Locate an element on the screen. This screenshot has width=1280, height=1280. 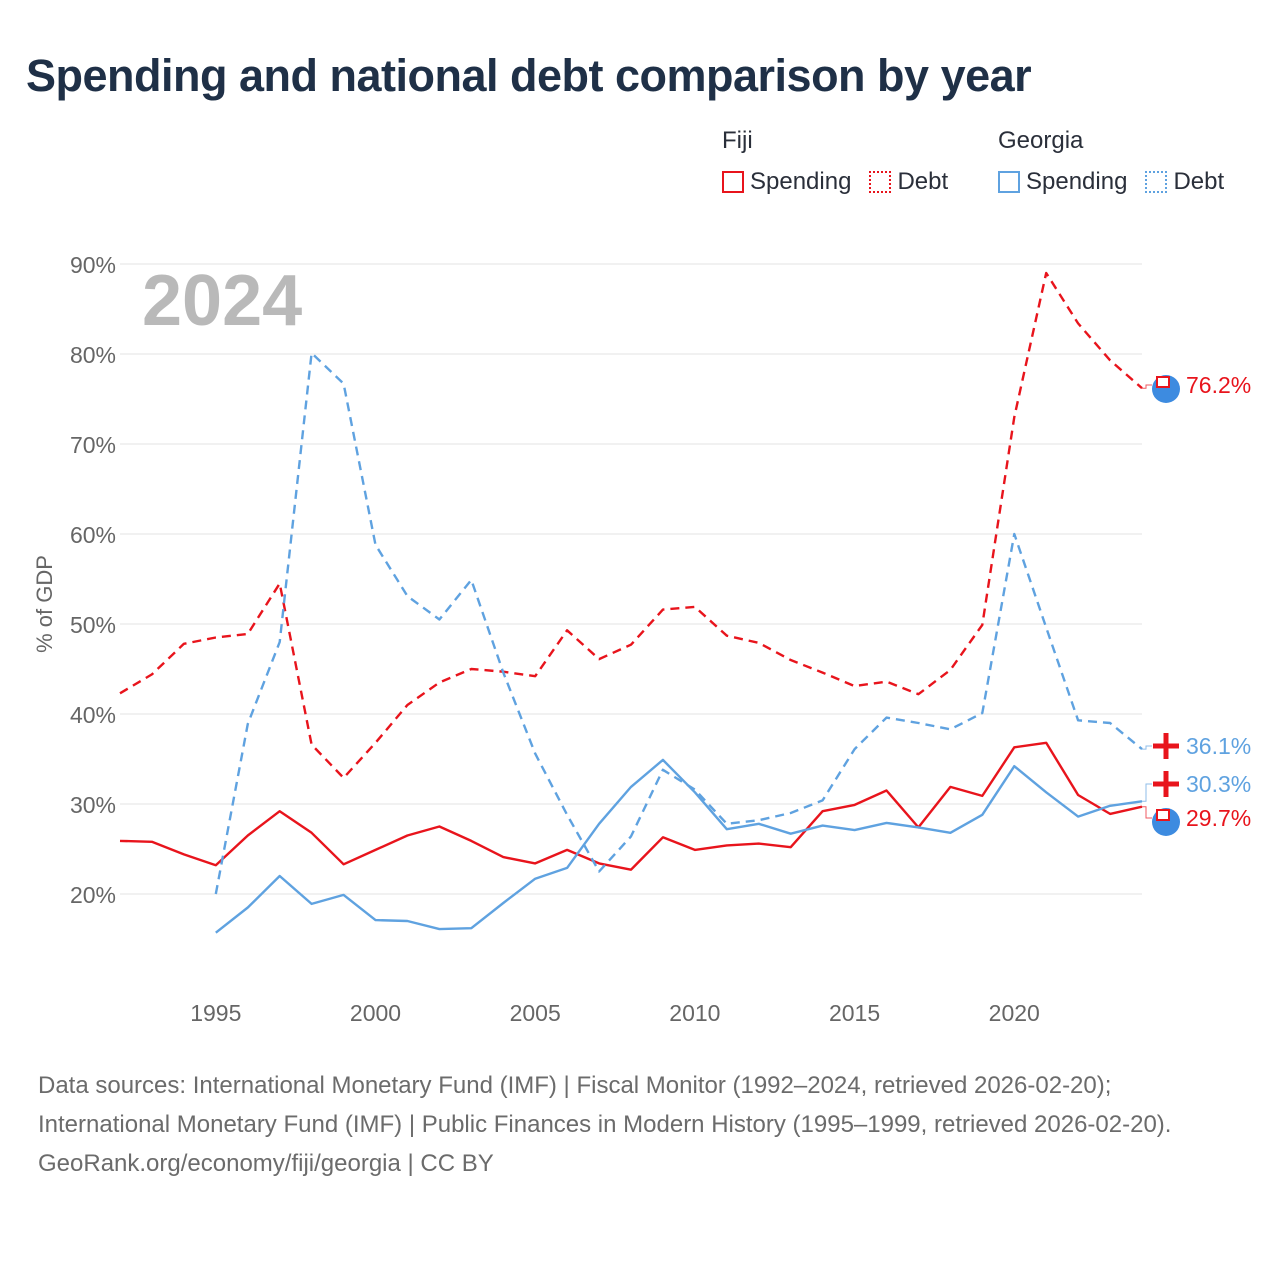
end-value-label: 30.3% is located at coordinates (1218, 784).